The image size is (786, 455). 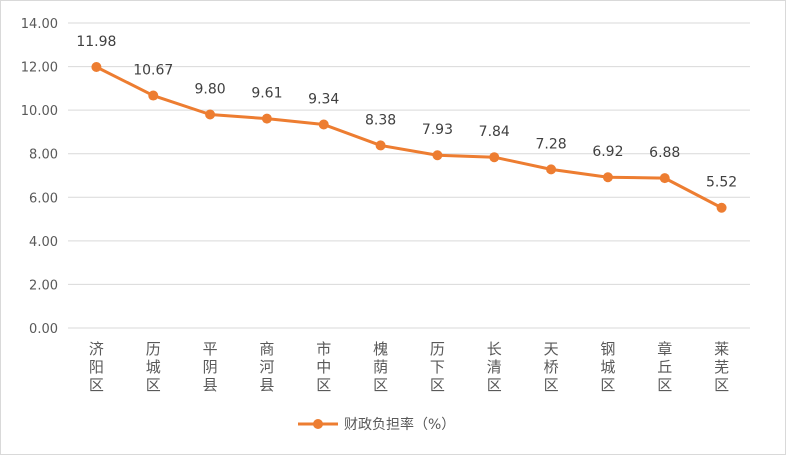 I want to click on legend-dot-marker, so click(x=318, y=424).